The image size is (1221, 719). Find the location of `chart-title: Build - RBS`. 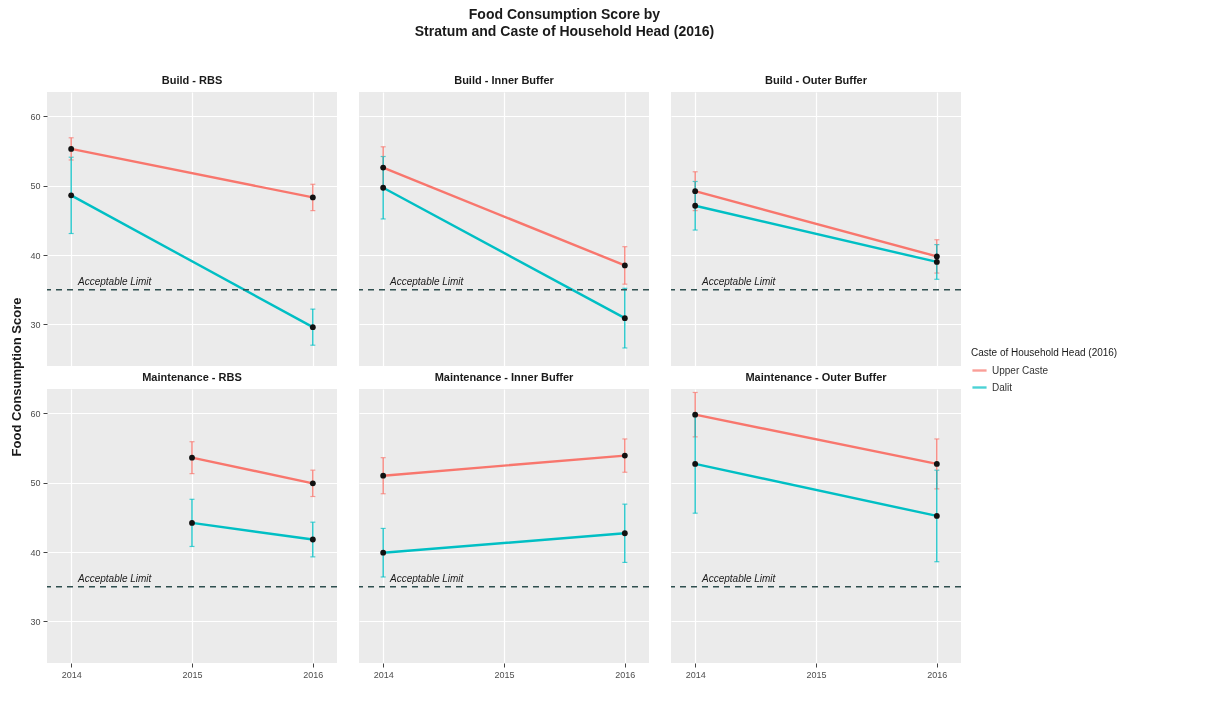

chart-title: Build - RBS is located at coordinates (192, 80).